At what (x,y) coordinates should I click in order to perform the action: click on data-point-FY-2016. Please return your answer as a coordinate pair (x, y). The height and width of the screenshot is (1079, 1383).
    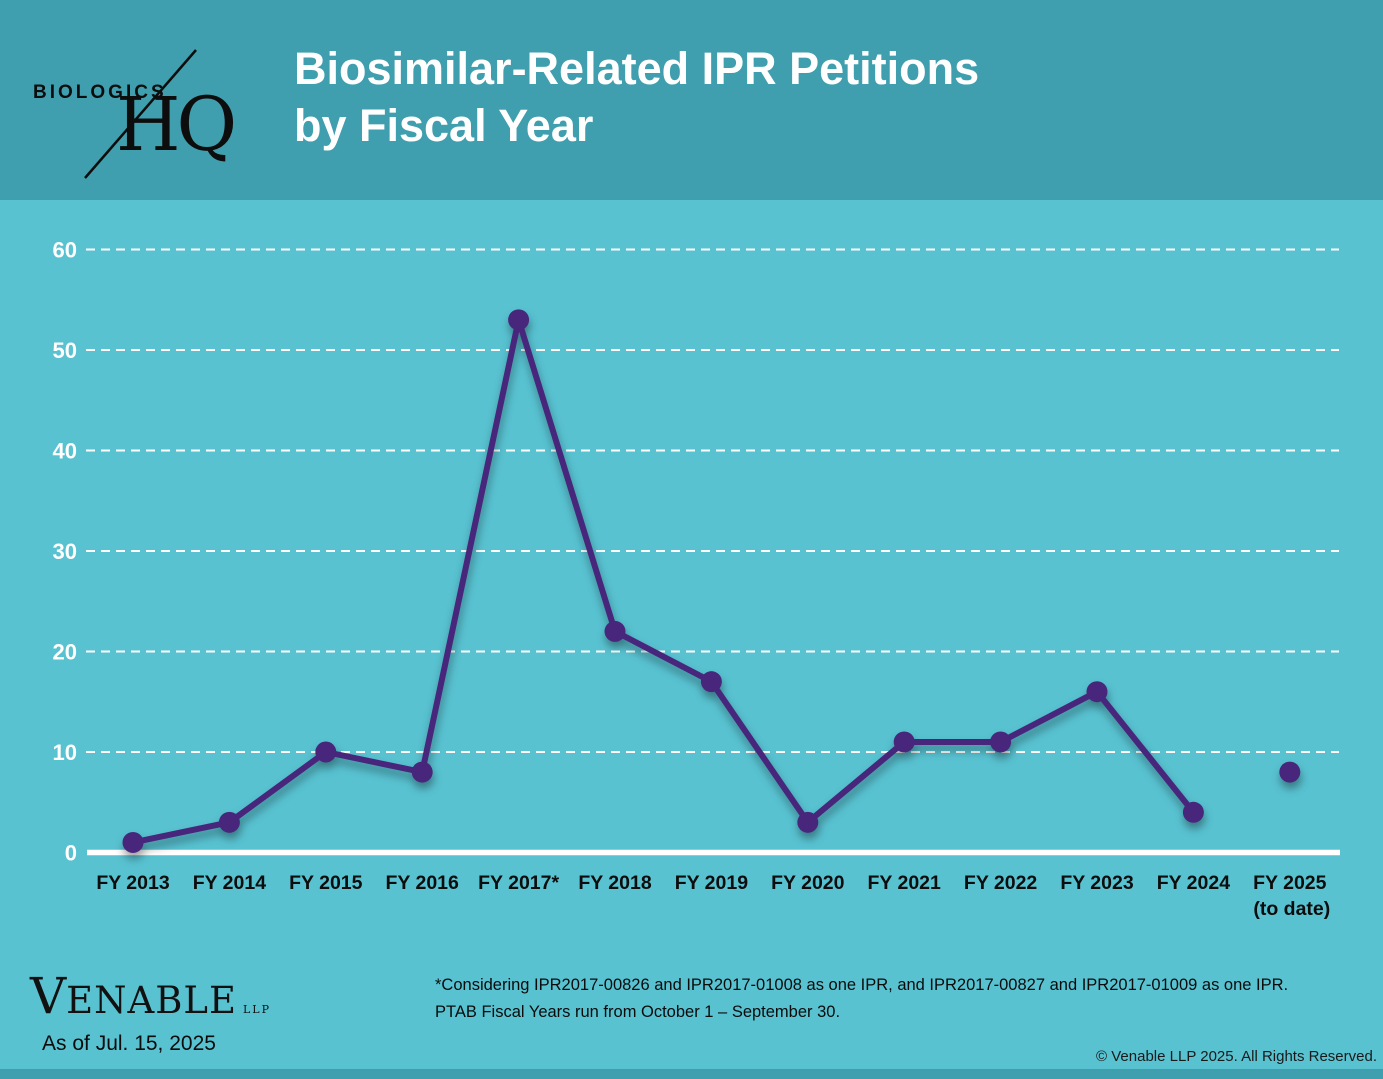
    Looking at the image, I should click on (422, 772).